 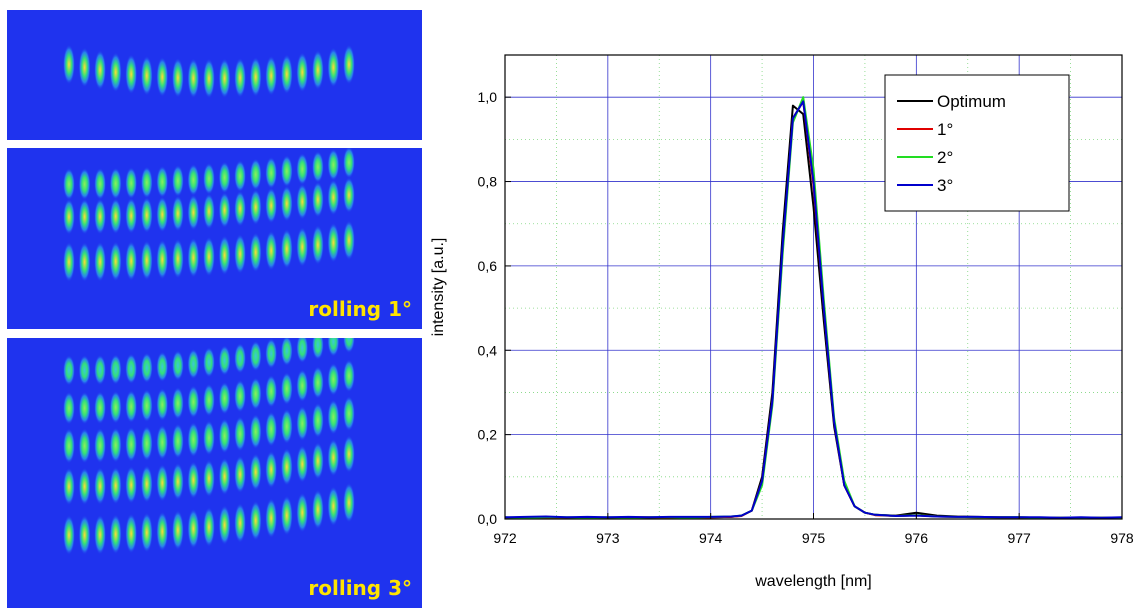 I want to click on y-tick-label: 0,2, so click(x=488, y=435).